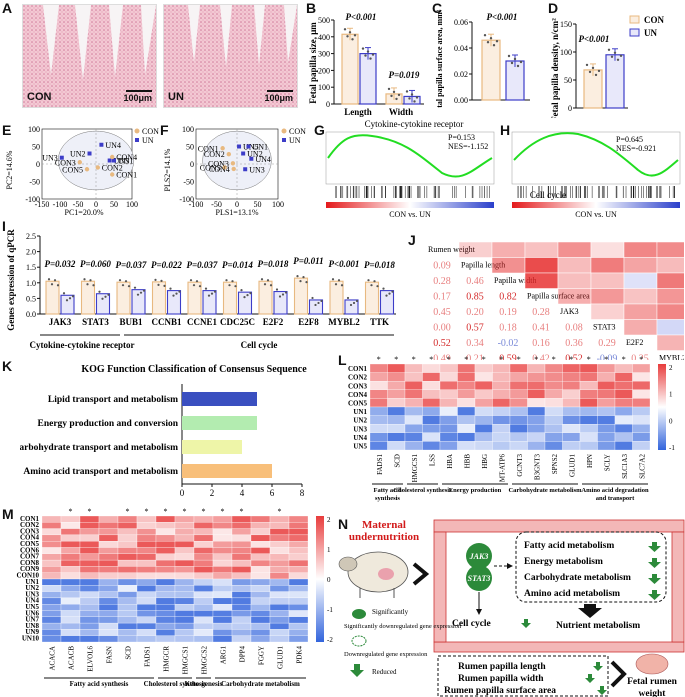  Describe the element at coordinates (204, 684) in the screenshot. I see `group-label: Keto-genesis` at that location.